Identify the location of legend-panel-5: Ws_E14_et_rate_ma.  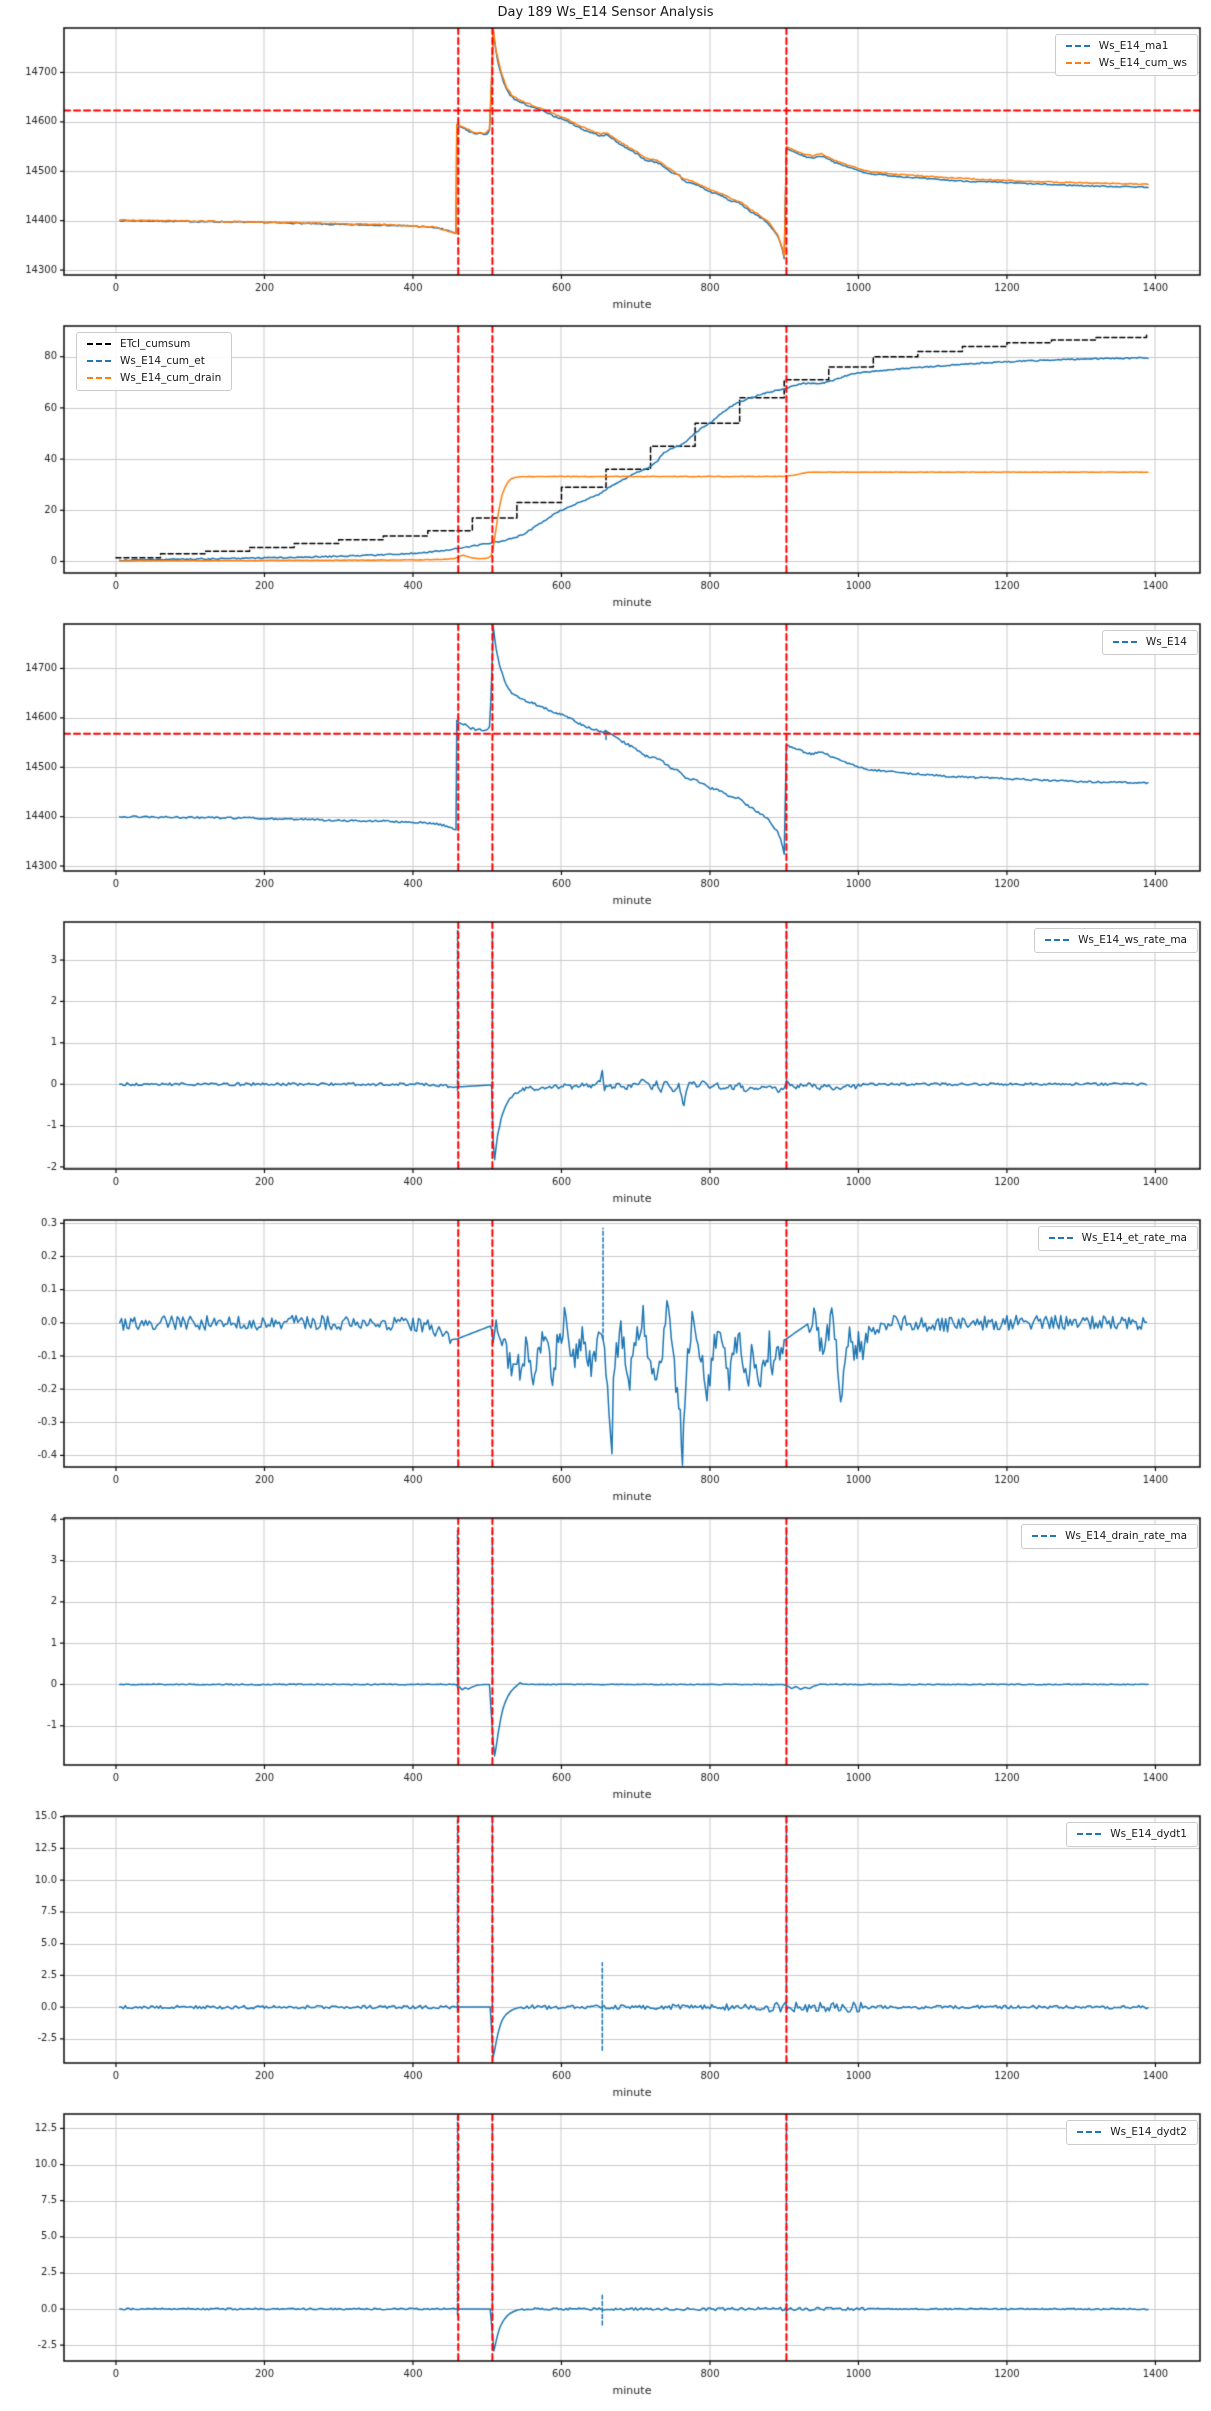
(1117, 1238).